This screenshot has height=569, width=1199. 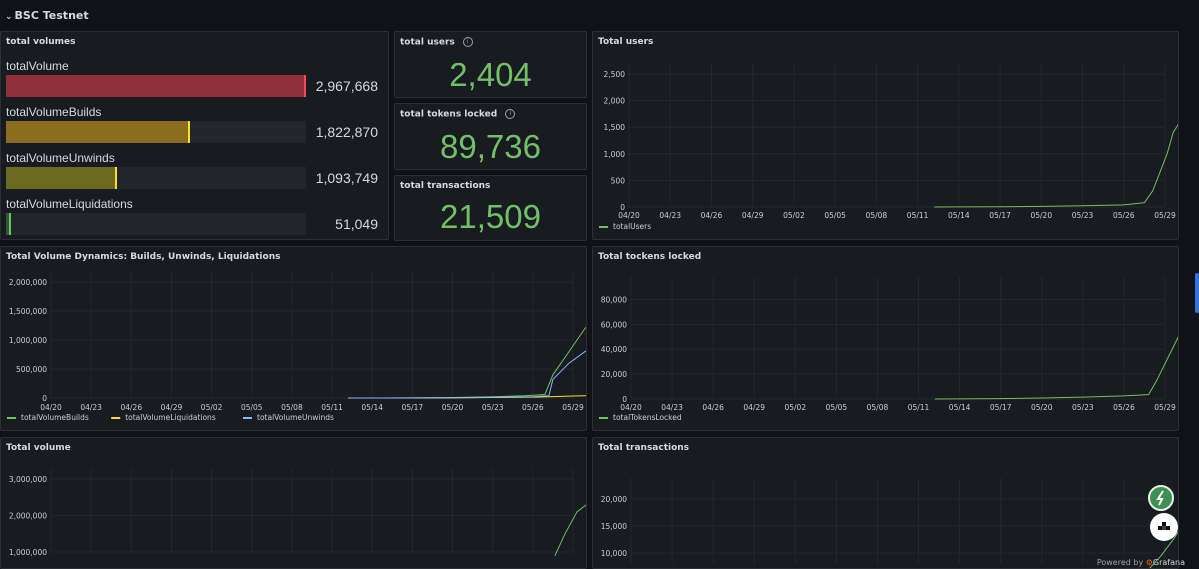 What do you see at coordinates (41, 42) in the screenshot?
I see `panel-title: total volumes` at bounding box center [41, 42].